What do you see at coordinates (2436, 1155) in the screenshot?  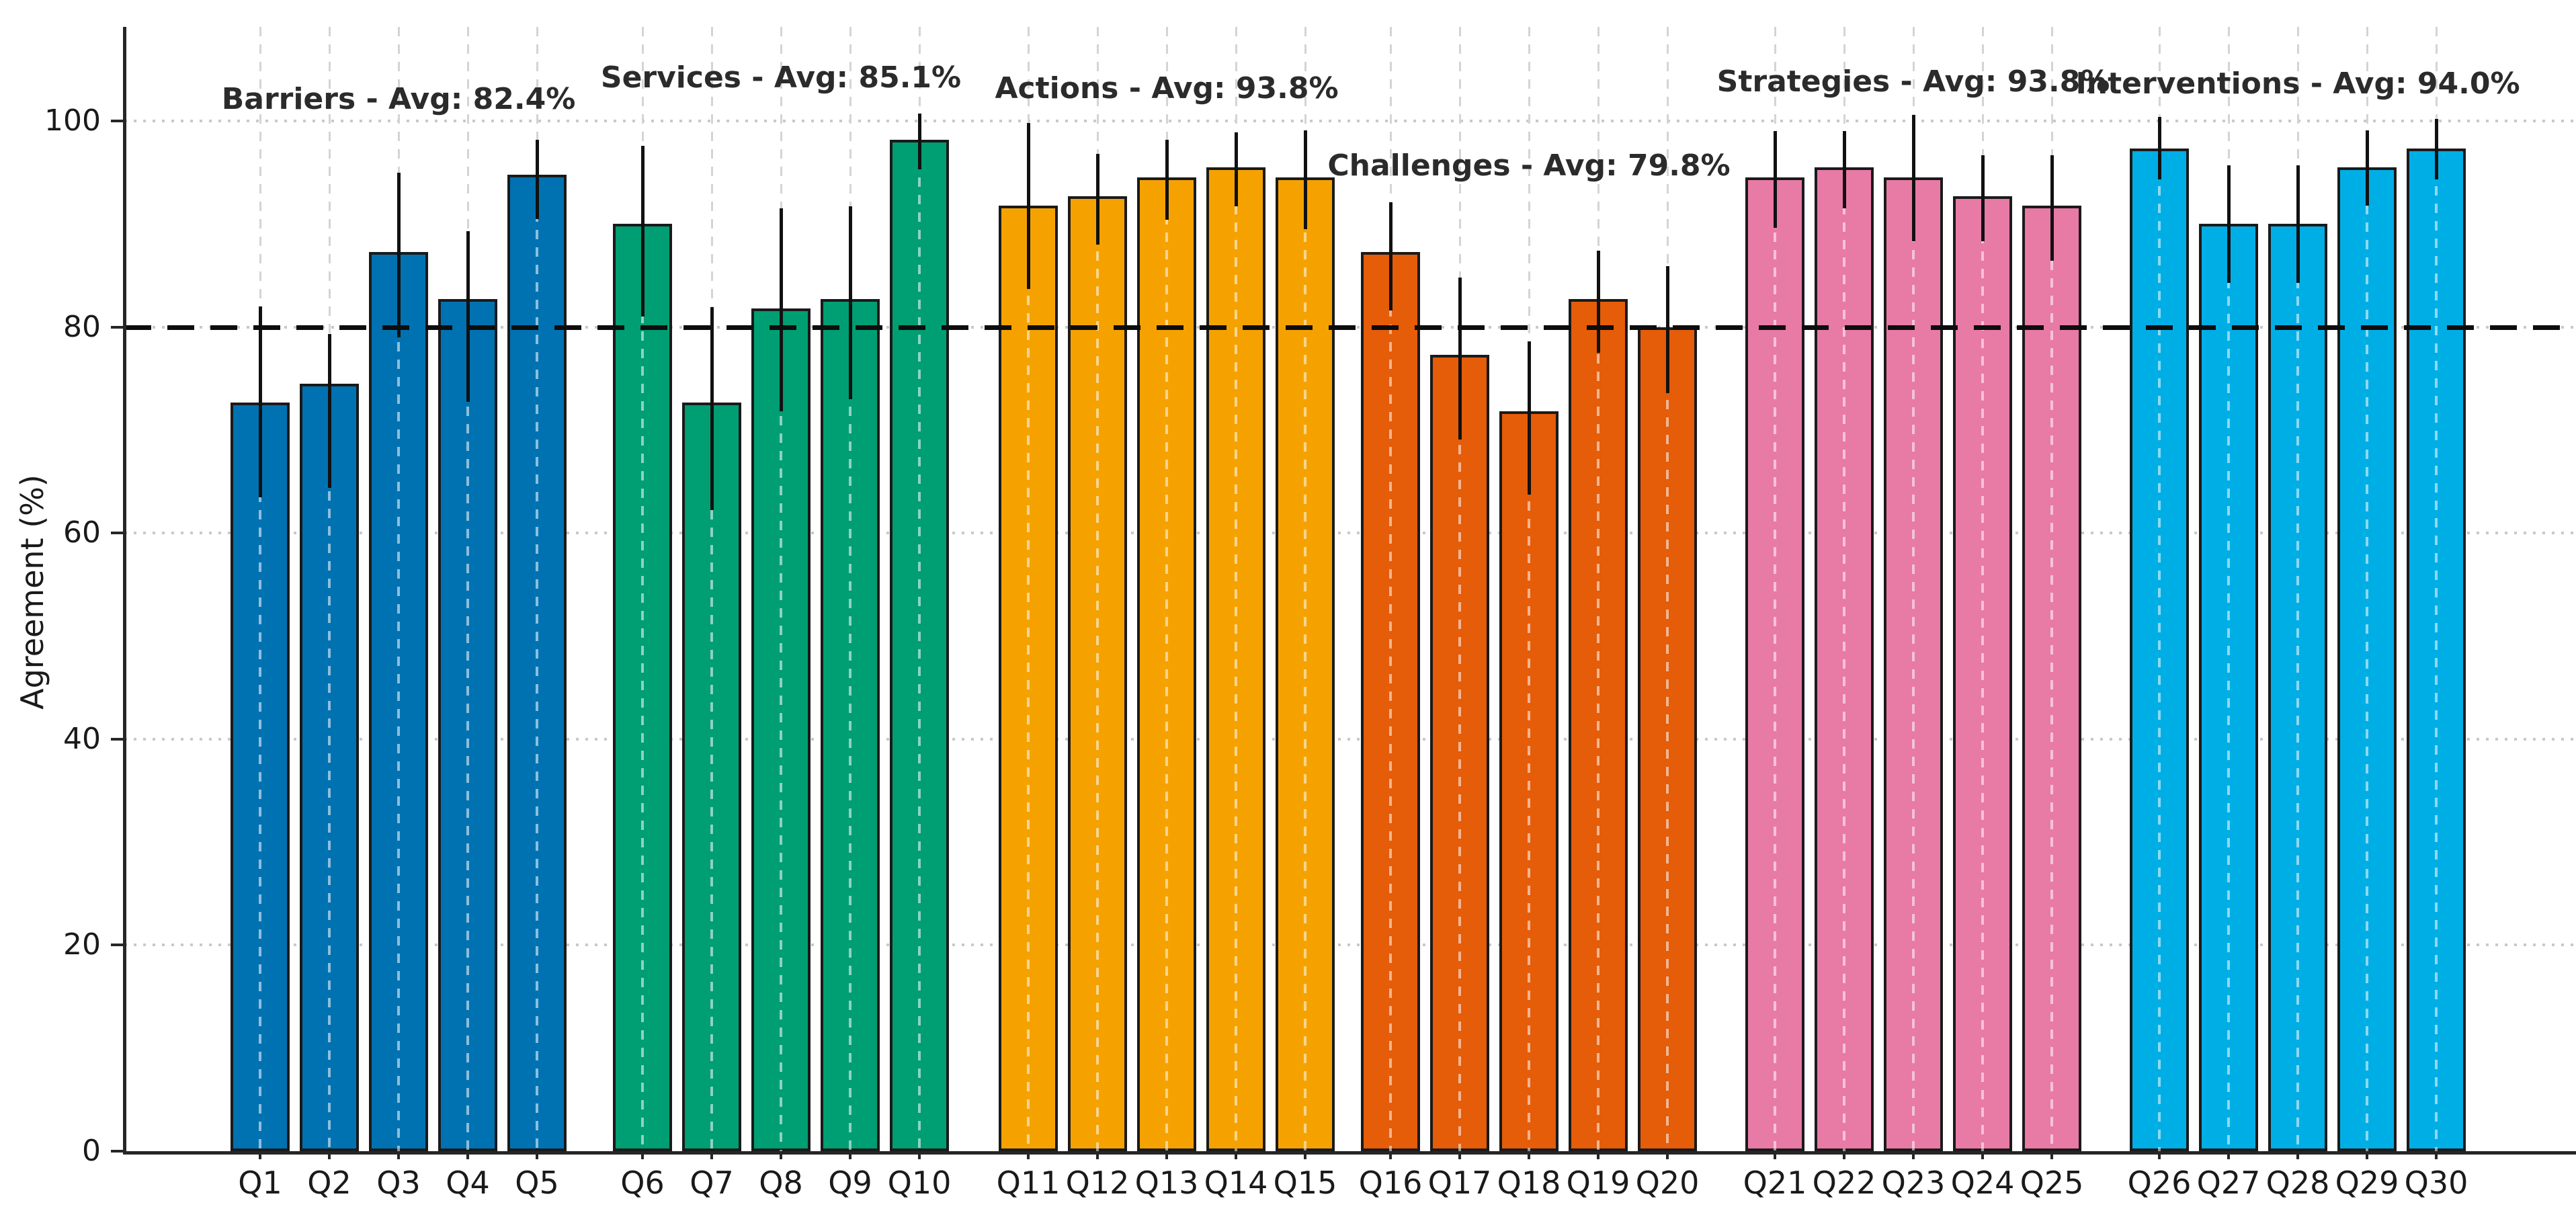 I see `x-tick-Q30` at bounding box center [2436, 1155].